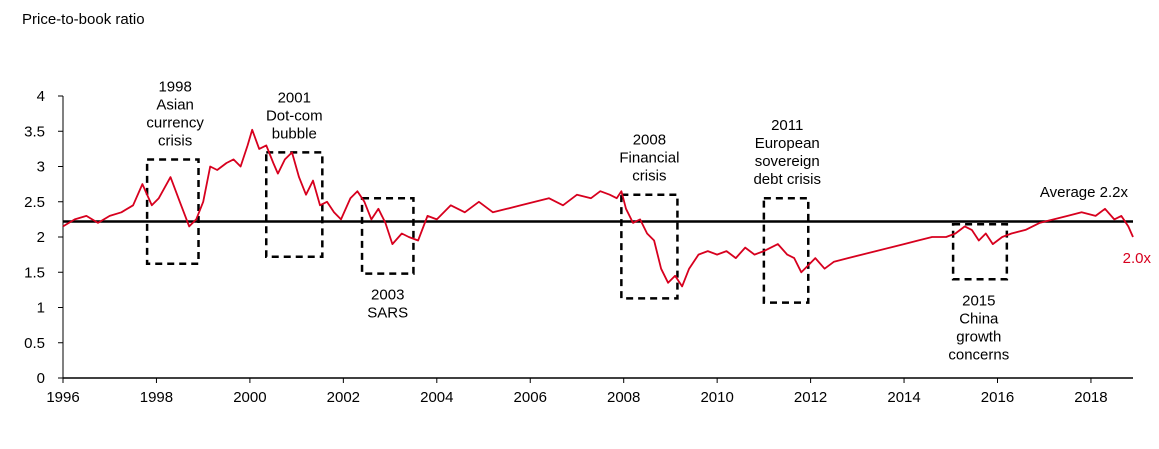  Describe the element at coordinates (41, 96) in the screenshot. I see `y-tick-label: 4` at that location.